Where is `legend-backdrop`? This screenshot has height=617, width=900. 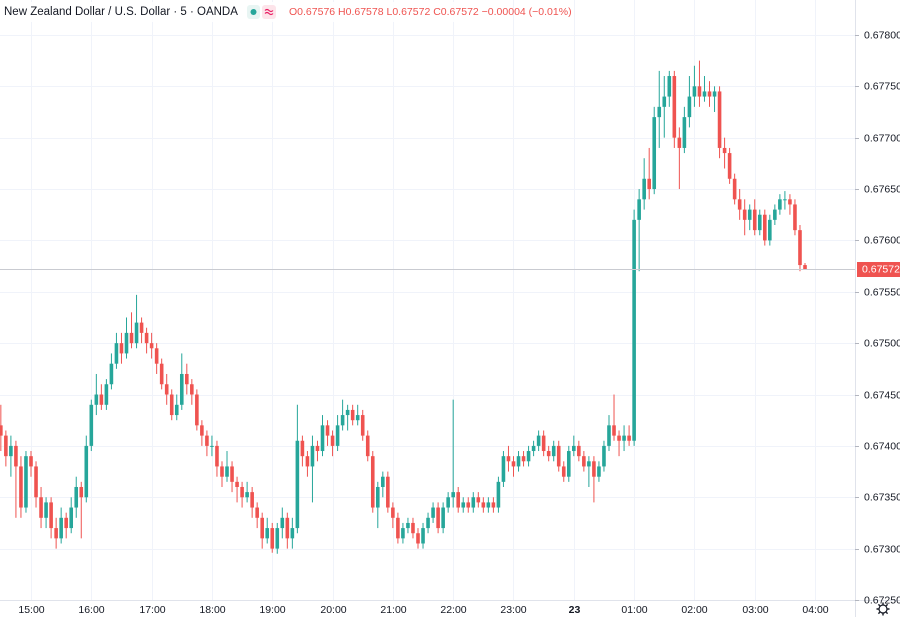 legend-backdrop is located at coordinates (245, 12).